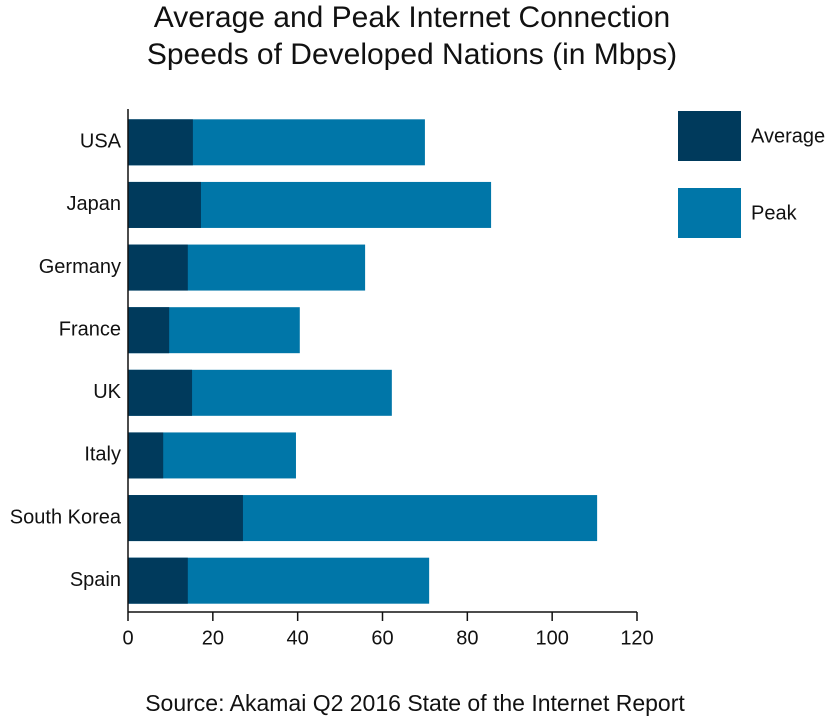 Image resolution: width=831 pixels, height=721 pixels. Describe the element at coordinates (551, 638) in the screenshot. I see `x-tick-label: 100` at that location.